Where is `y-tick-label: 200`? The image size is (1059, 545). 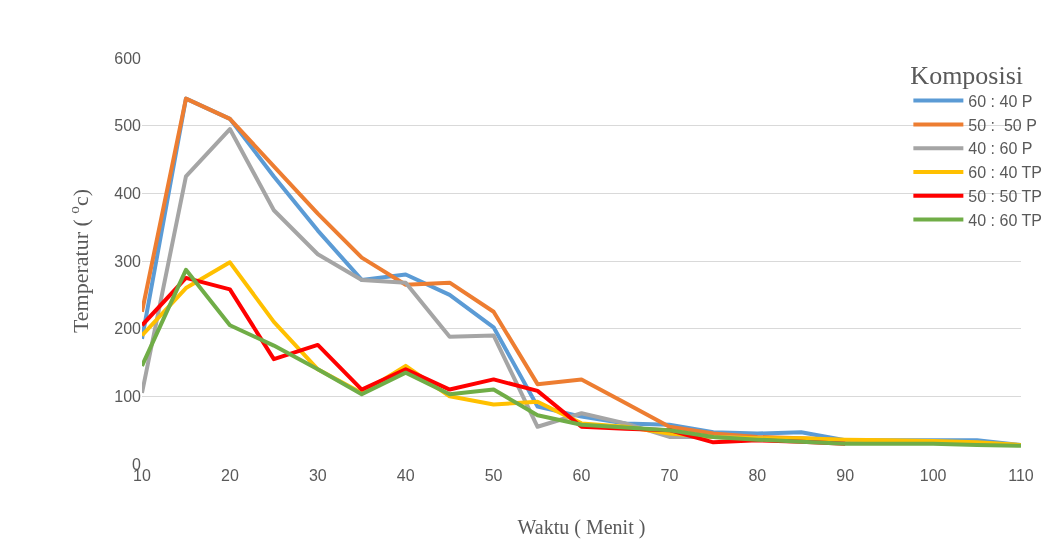 y-tick-label: 200 is located at coordinates (128, 329).